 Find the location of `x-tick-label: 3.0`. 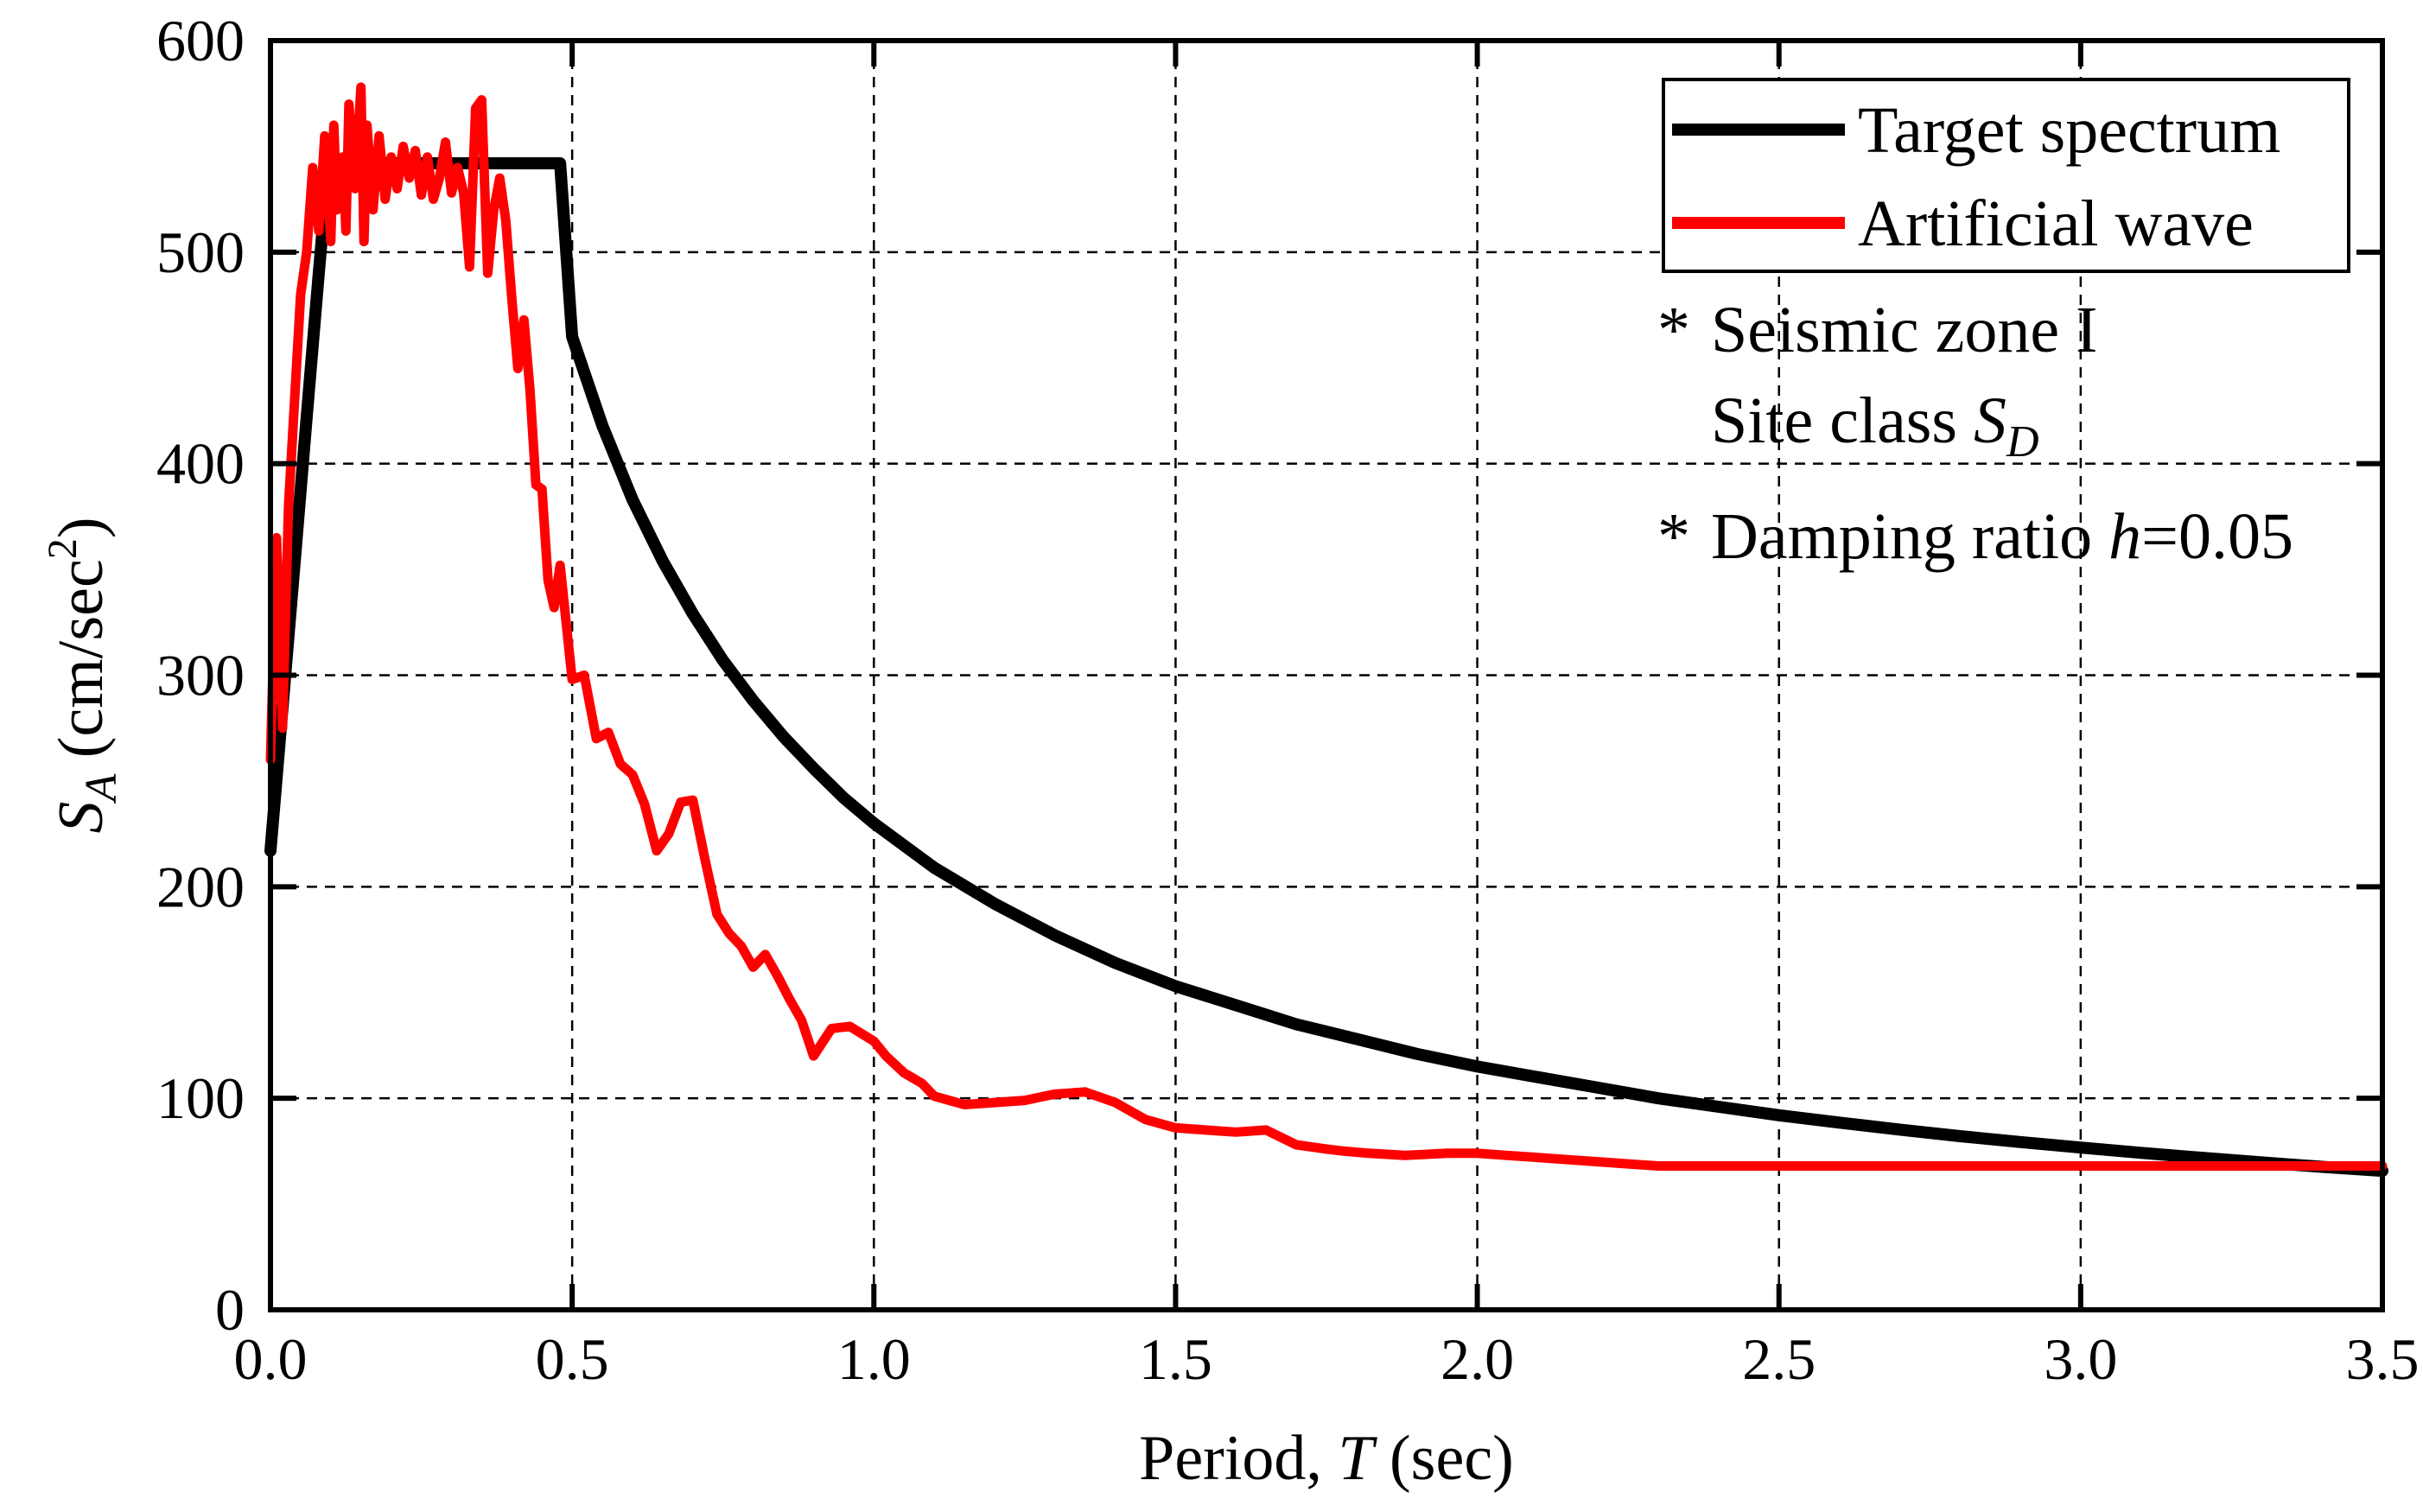

x-tick-label: 3.0 is located at coordinates (2080, 1359).